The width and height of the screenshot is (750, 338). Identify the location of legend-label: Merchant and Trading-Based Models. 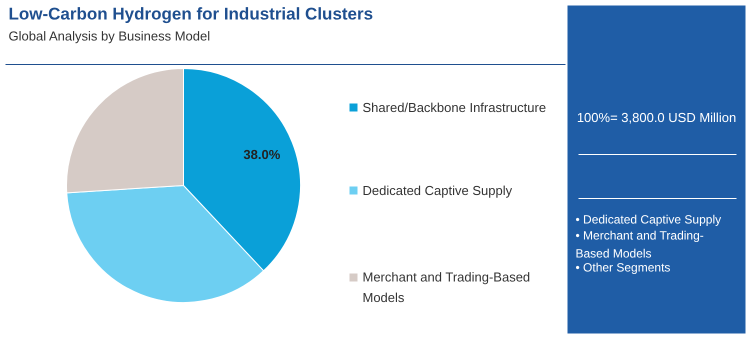
(446, 287).